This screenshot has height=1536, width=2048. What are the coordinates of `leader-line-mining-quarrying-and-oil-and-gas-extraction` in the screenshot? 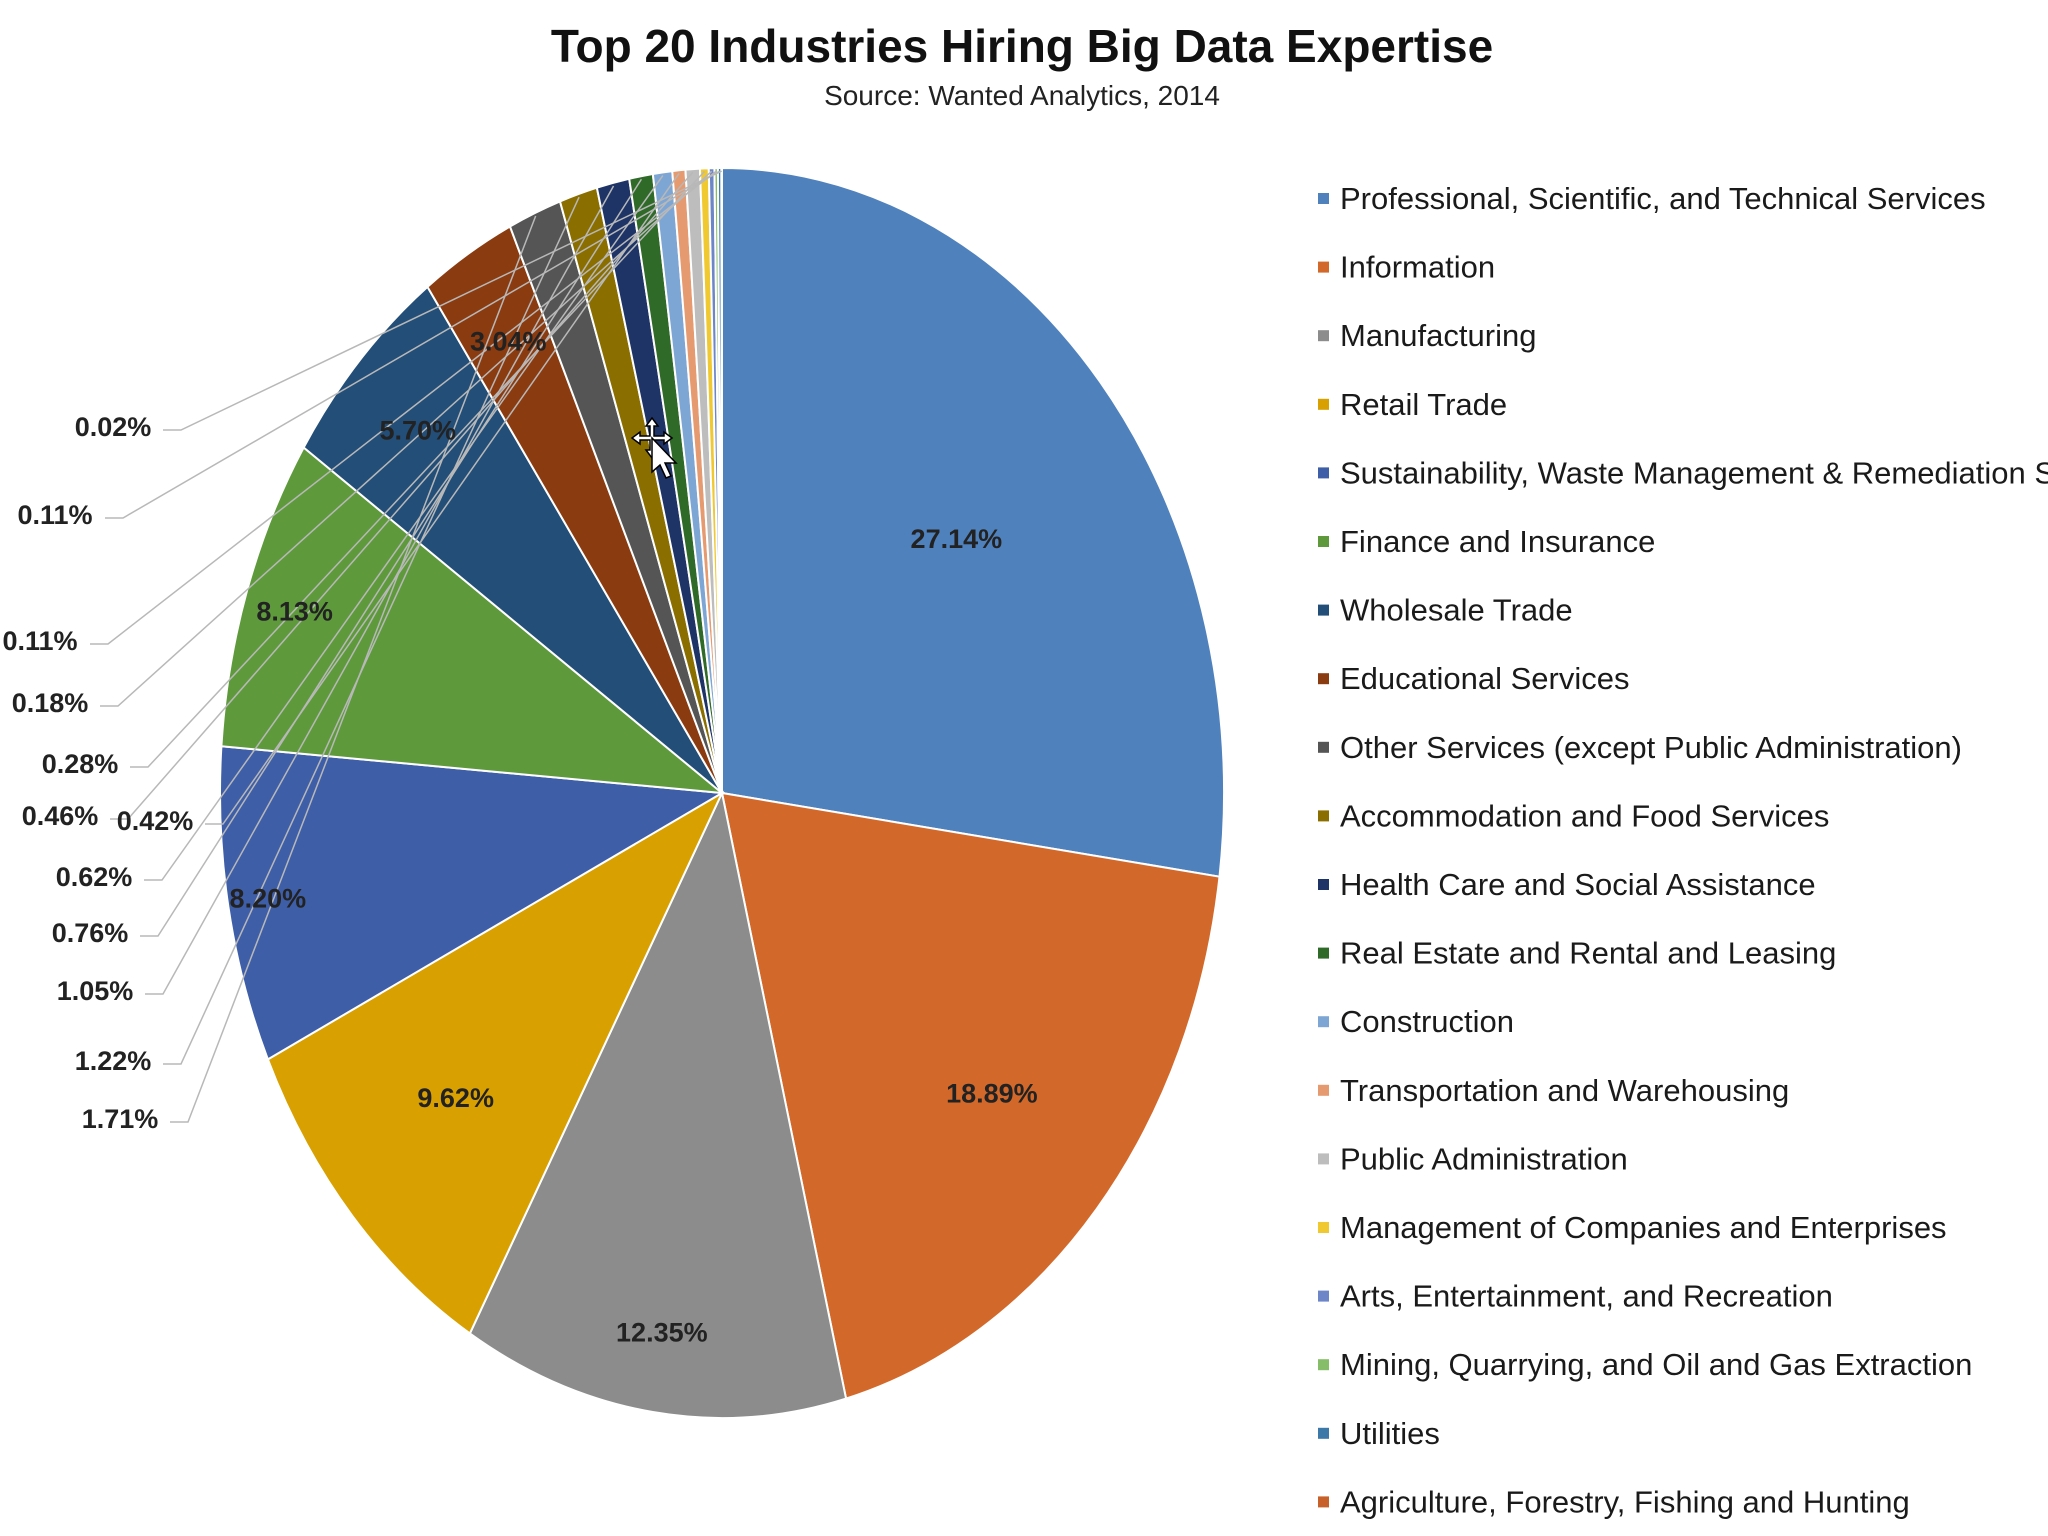 It's located at (403, 407).